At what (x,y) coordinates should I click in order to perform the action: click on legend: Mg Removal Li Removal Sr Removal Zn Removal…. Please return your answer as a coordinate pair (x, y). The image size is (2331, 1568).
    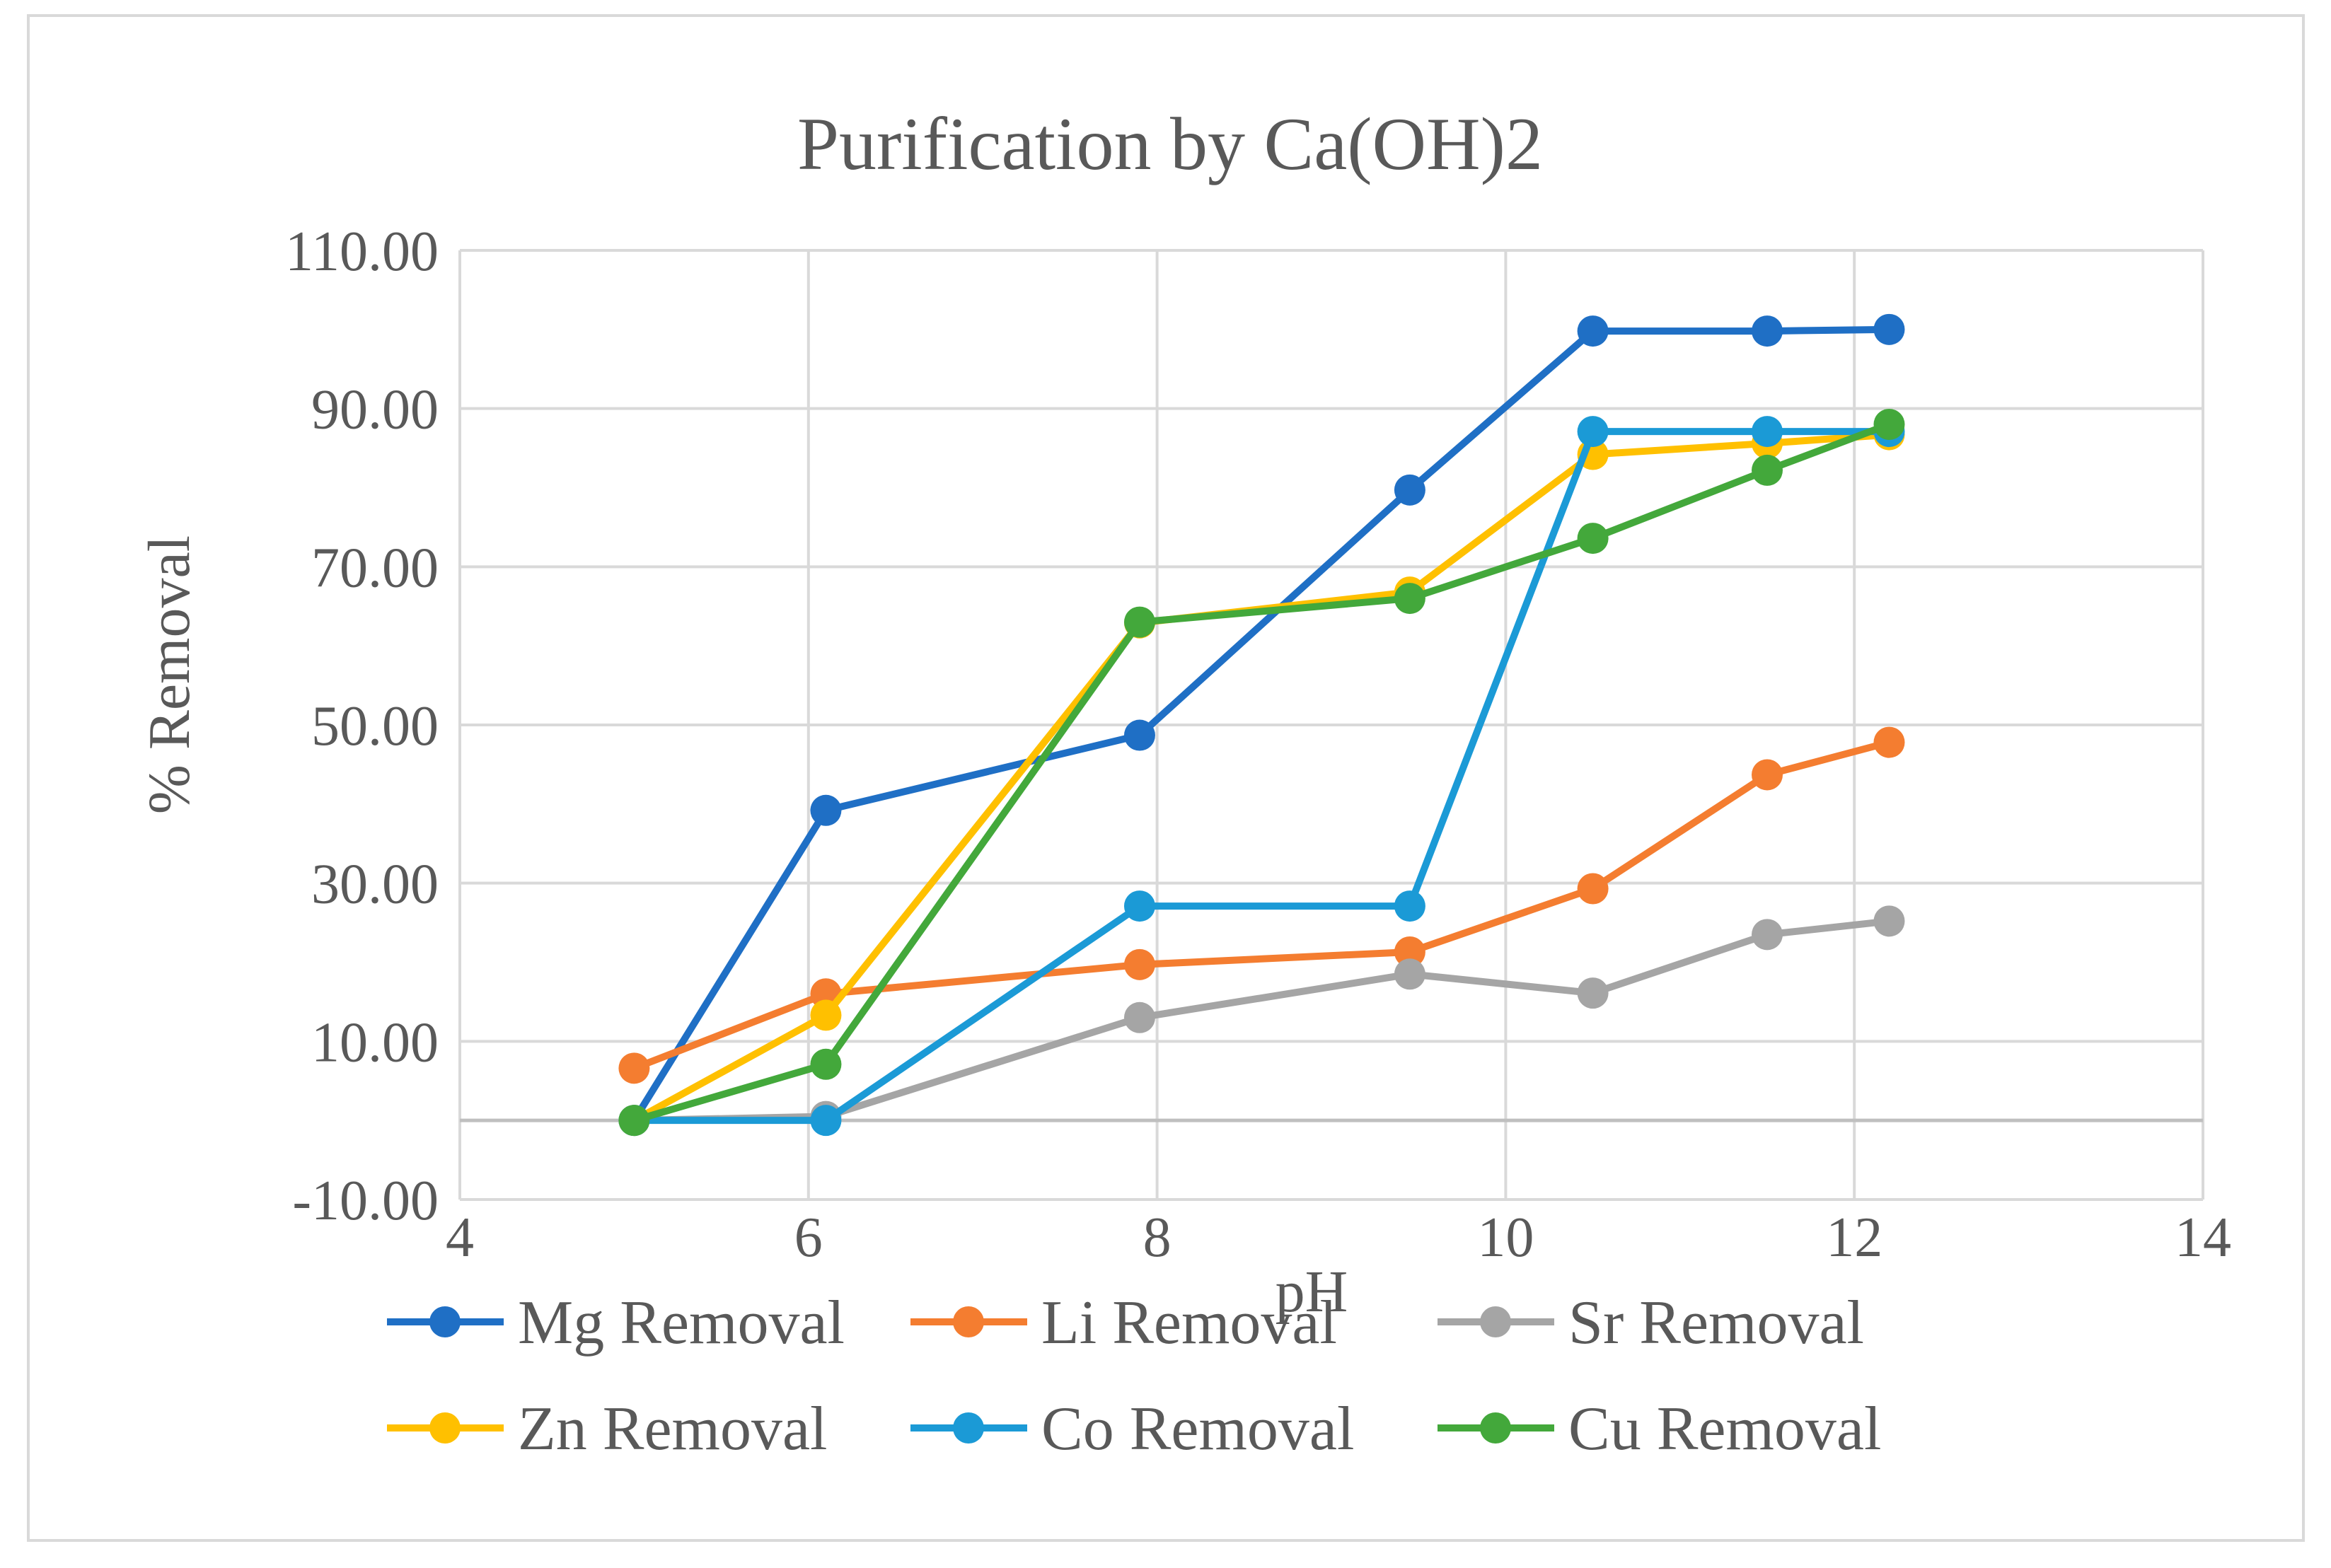
    Looking at the image, I should click on (1134, 1376).